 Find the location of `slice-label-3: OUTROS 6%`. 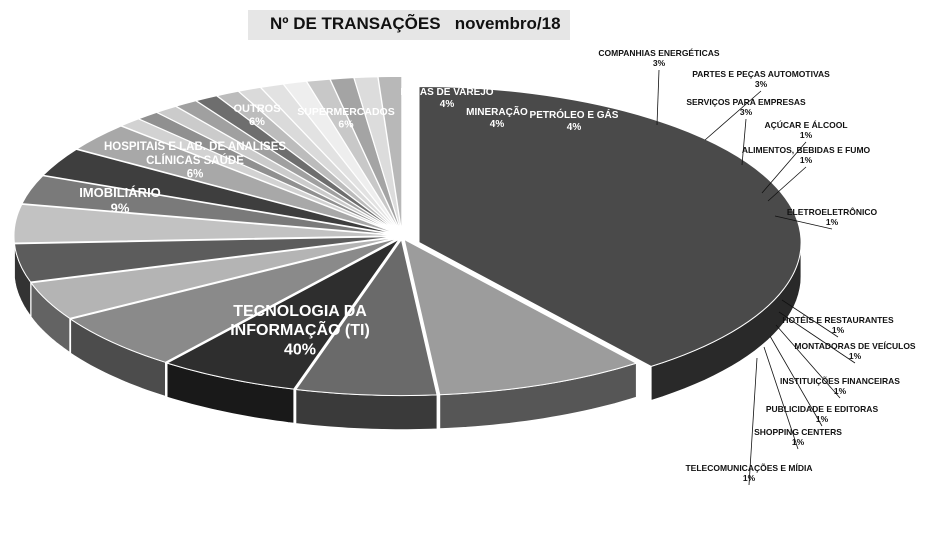

slice-label-3: OUTROS 6% is located at coordinates (256, 115).